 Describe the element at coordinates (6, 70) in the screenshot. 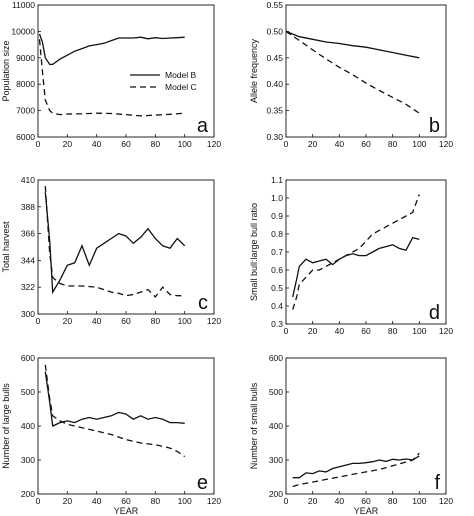

I see `y-axis-label: Population size` at that location.